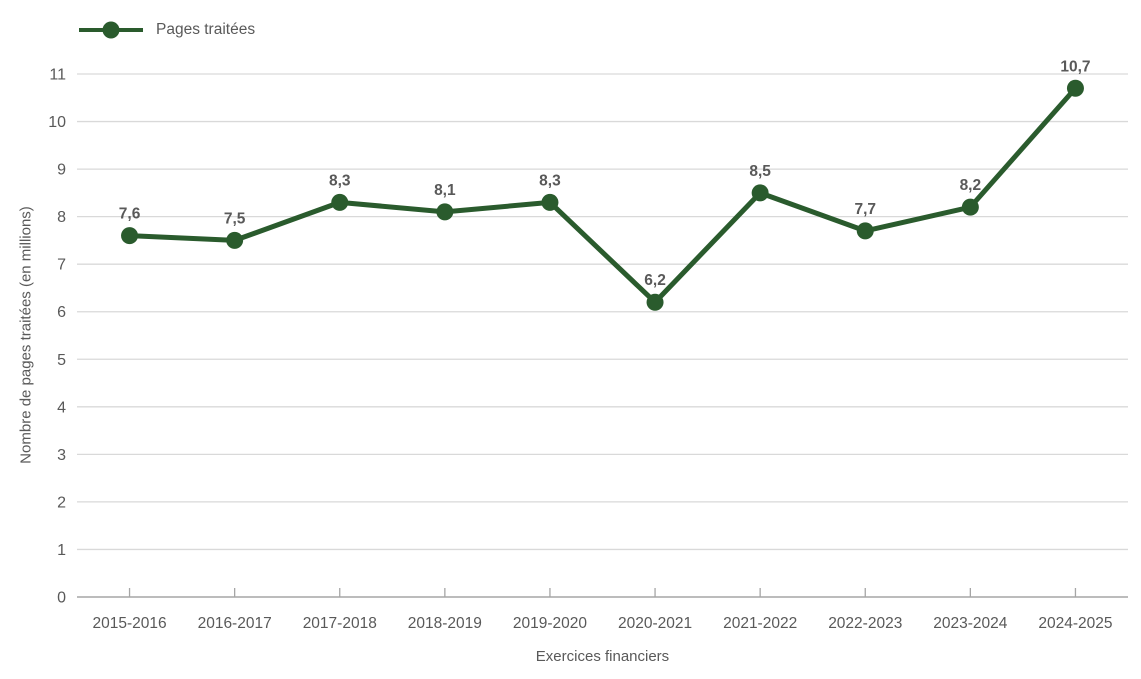  I want to click on y-tick-label: 9, so click(61, 170).